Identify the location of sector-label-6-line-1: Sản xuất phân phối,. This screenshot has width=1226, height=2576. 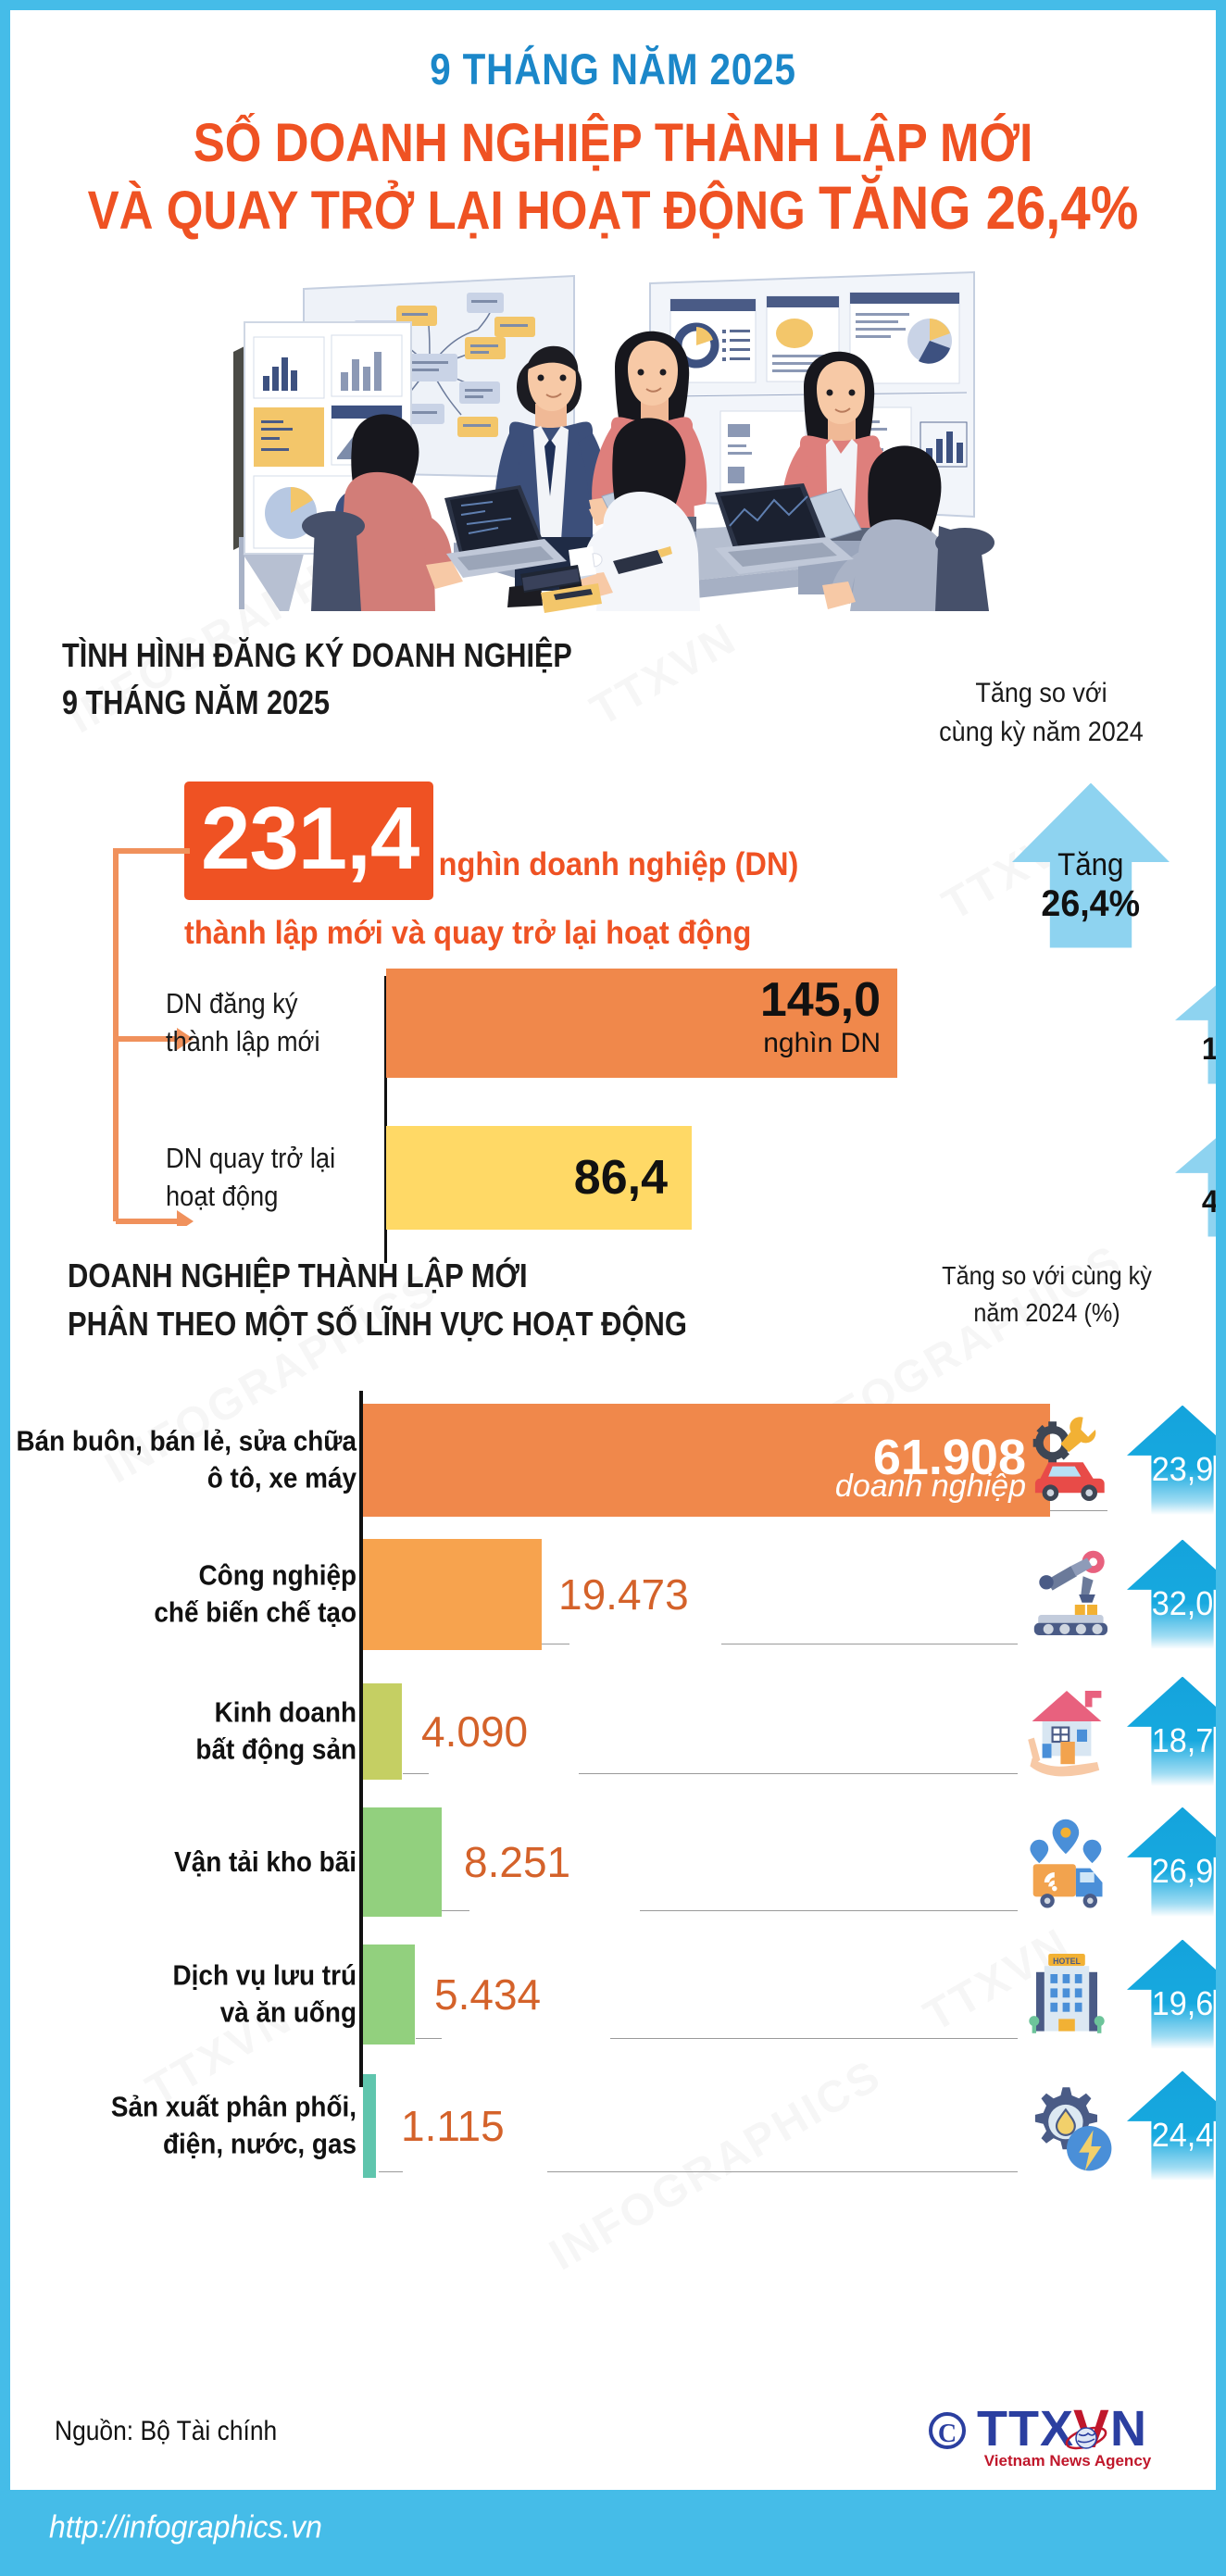
(234, 2107).